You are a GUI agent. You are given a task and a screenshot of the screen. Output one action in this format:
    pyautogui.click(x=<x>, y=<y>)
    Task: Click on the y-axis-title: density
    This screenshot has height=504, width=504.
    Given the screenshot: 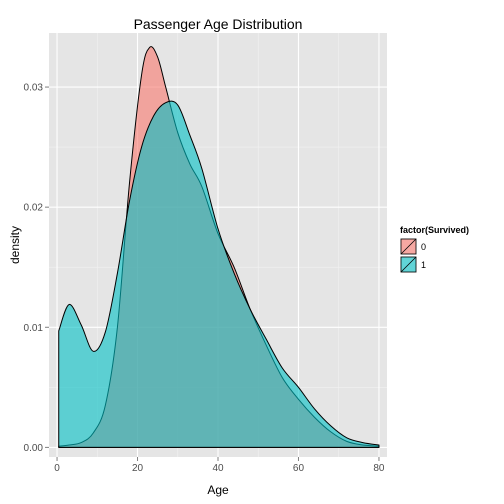 What is the action you would take?
    pyautogui.click(x=15, y=245)
    